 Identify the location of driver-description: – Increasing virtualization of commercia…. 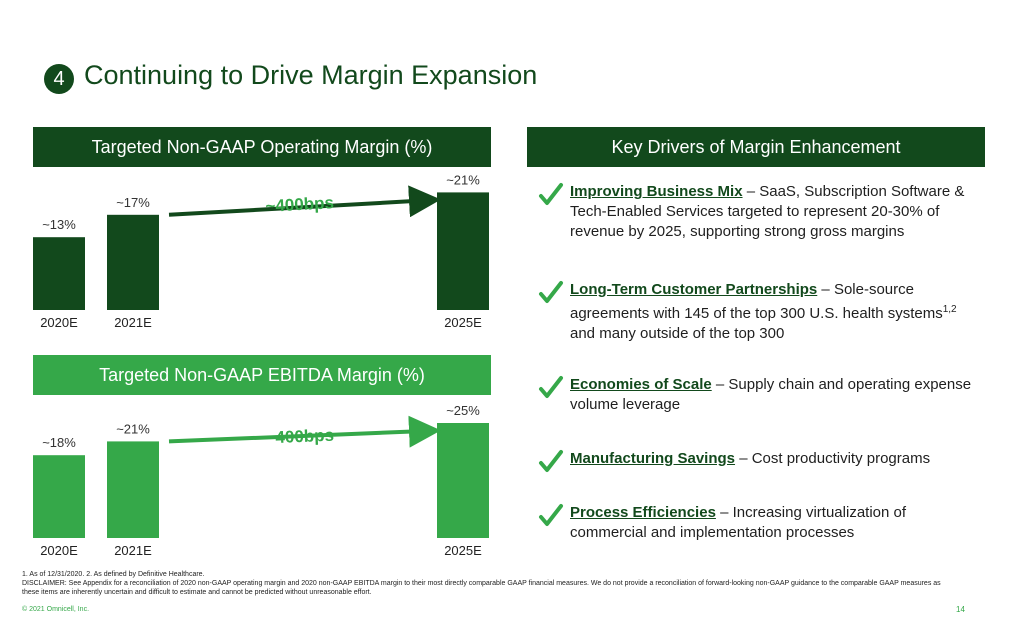
(738, 522).